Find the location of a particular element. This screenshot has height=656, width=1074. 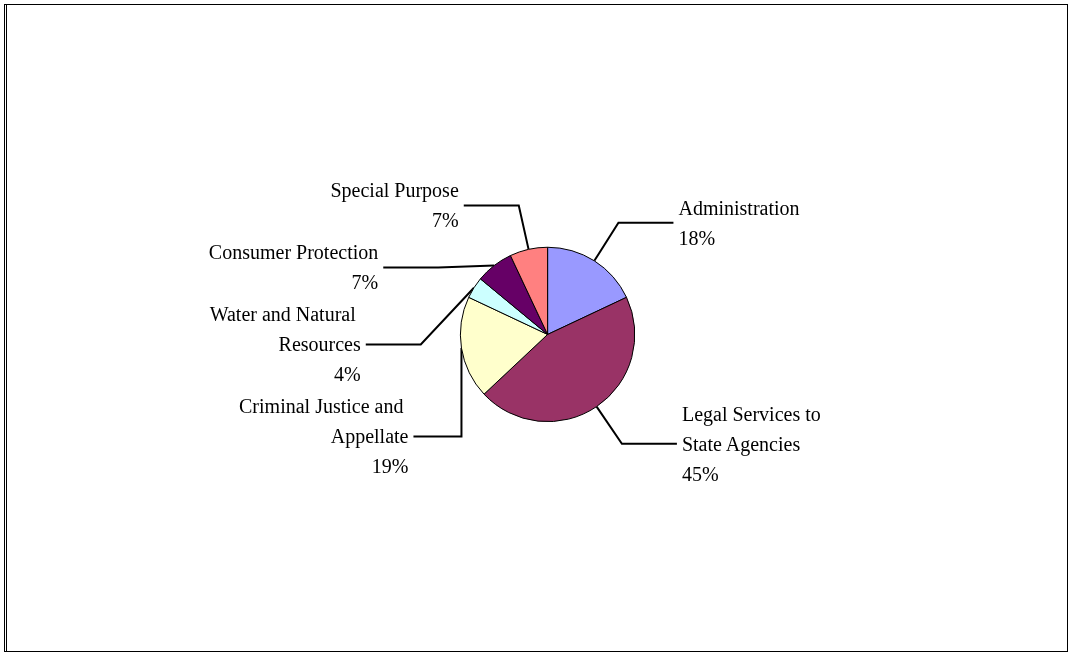

data-label: 19% is located at coordinates (390, 466).